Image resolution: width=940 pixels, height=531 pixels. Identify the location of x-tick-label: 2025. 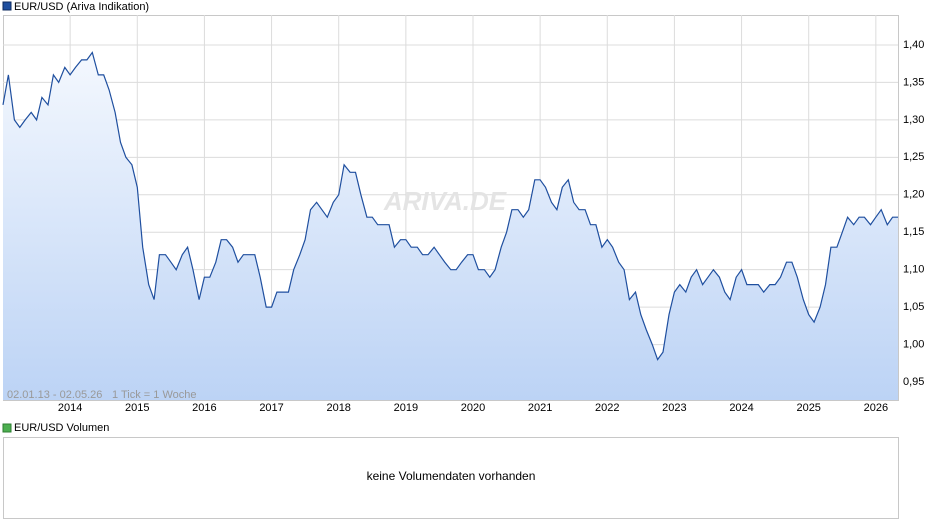
(808, 408).